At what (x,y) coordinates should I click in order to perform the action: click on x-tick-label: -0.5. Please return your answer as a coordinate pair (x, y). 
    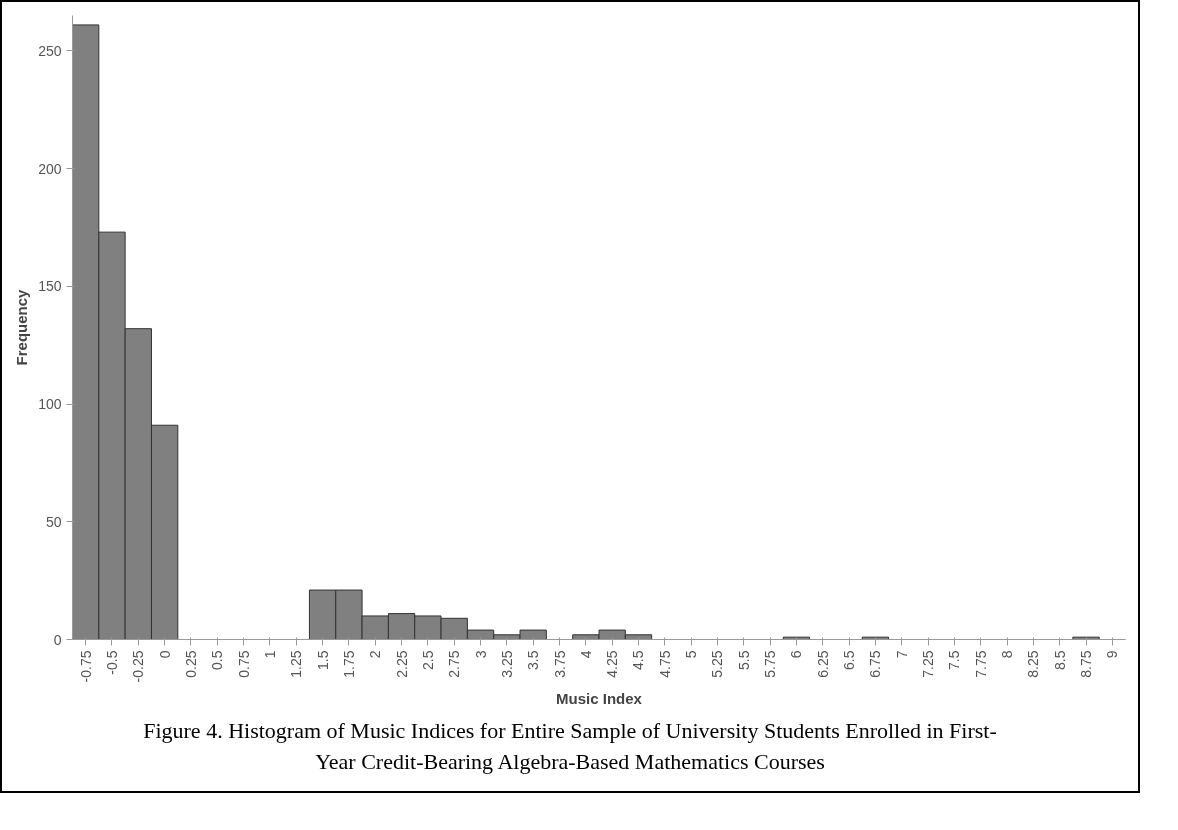
    Looking at the image, I should click on (111, 662).